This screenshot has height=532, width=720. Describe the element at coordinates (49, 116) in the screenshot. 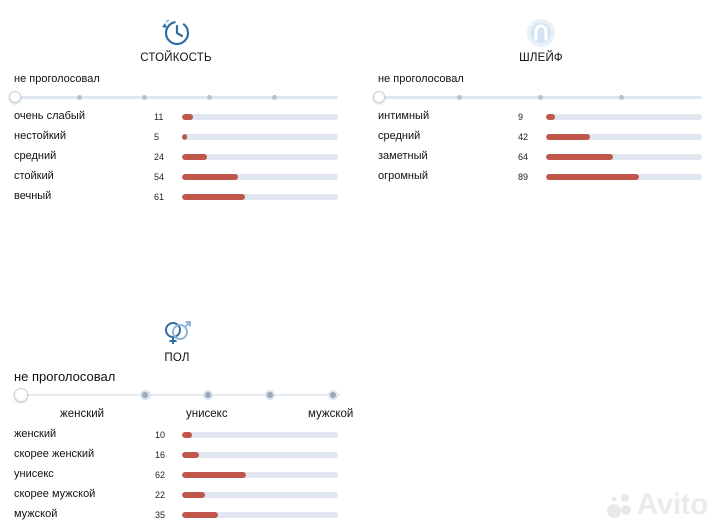

I see `result-label: очень слабый` at that location.